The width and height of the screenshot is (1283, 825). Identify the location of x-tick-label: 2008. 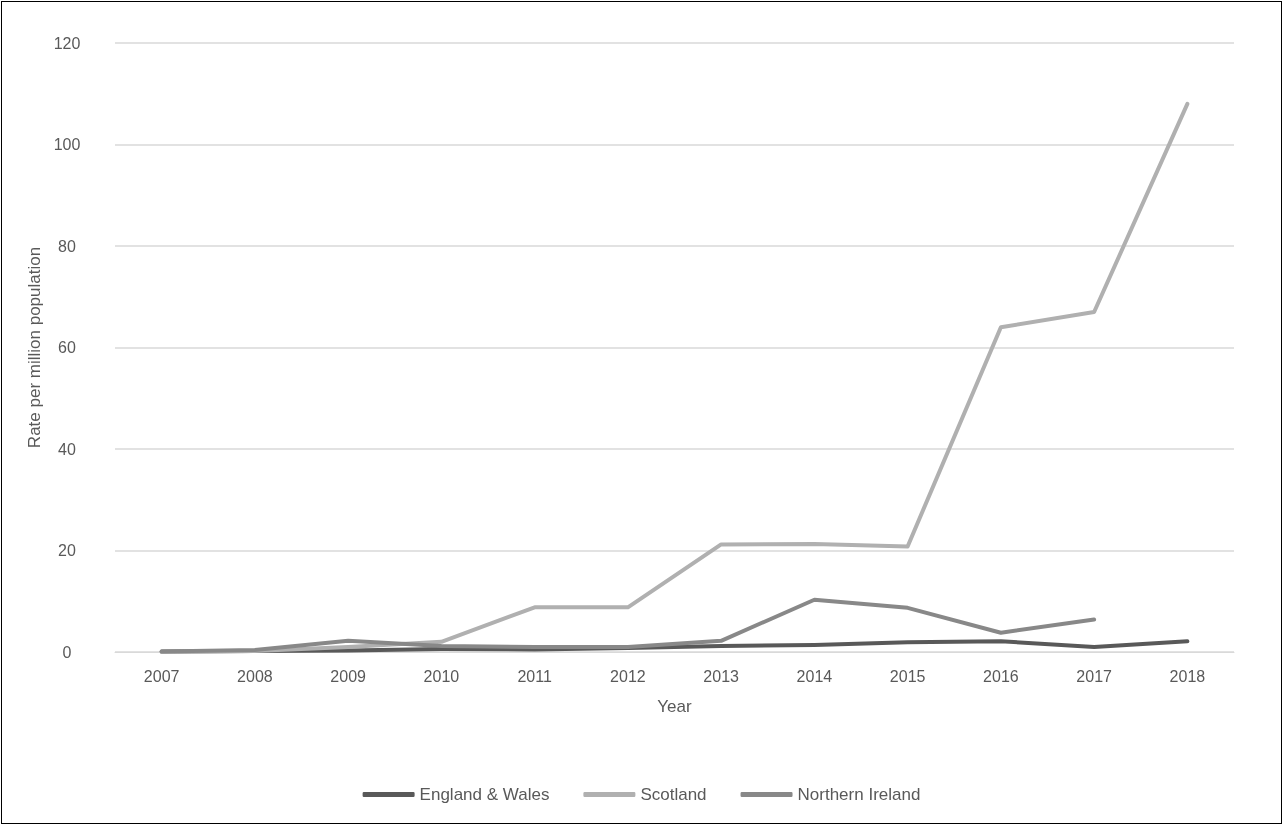
(255, 676).